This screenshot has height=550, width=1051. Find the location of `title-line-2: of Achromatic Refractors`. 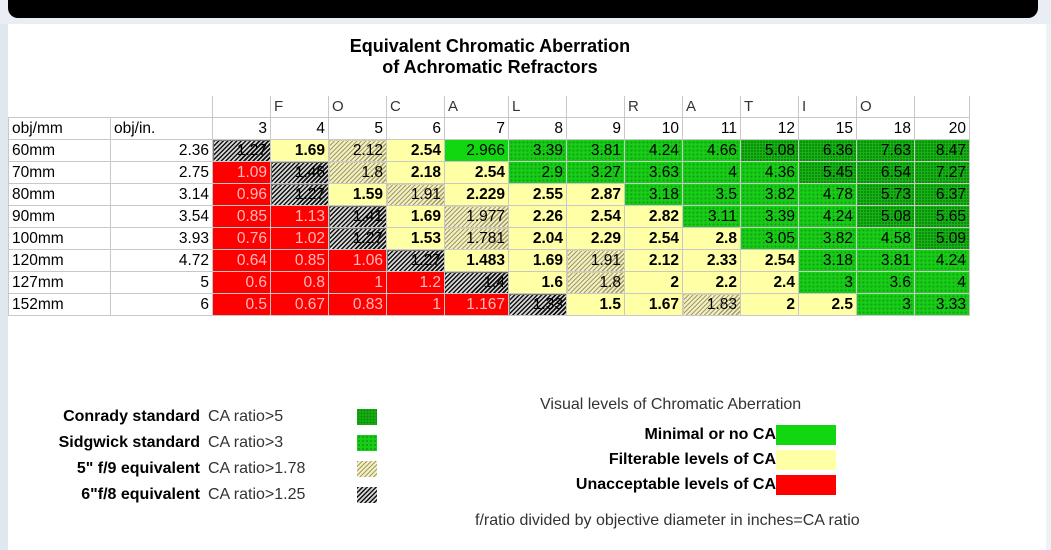

title-line-2: of Achromatic Refractors is located at coordinates (490, 67).